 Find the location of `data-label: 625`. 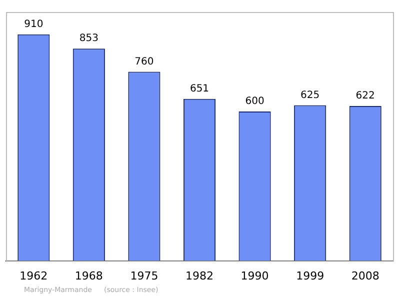

data-label: 625 is located at coordinates (310, 95).